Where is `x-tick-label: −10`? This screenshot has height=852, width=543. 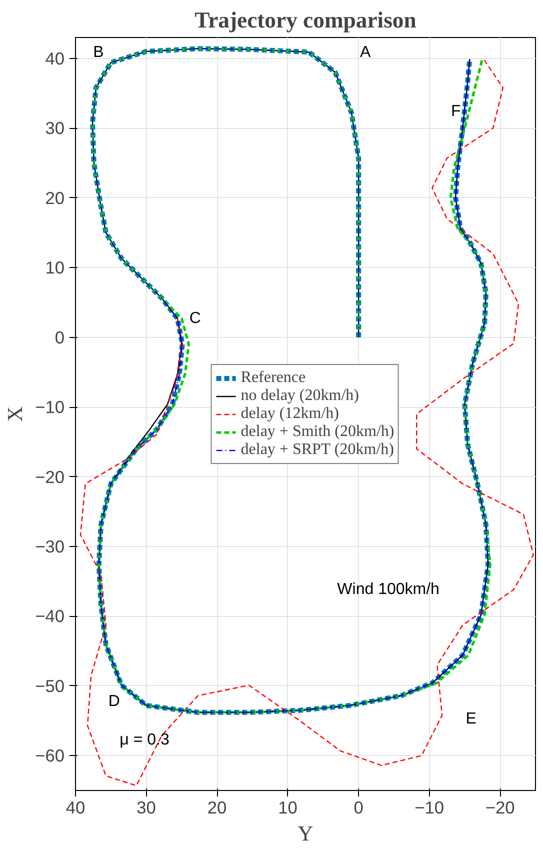 x-tick-label: −10 is located at coordinates (429, 808).